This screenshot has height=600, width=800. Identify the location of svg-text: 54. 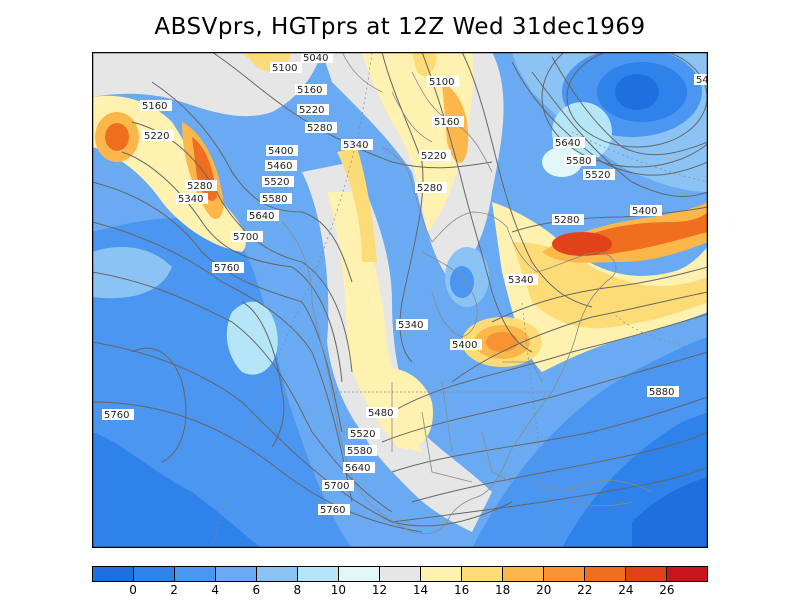
(702, 80).